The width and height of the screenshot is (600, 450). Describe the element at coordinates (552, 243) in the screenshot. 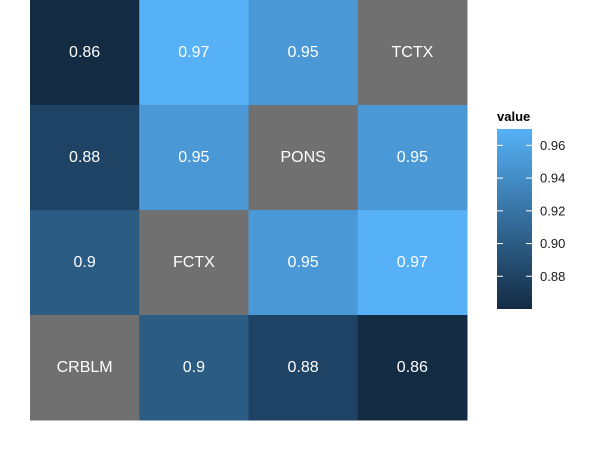

I see `legend-tick-label: 0.90` at that location.